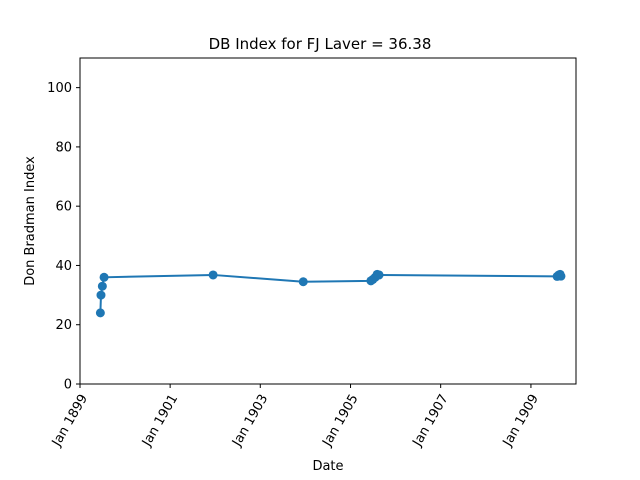 This screenshot has width=640, height=480. I want to click on chart-title: DB Index for FJ Laver = 36.38, so click(320, 44).